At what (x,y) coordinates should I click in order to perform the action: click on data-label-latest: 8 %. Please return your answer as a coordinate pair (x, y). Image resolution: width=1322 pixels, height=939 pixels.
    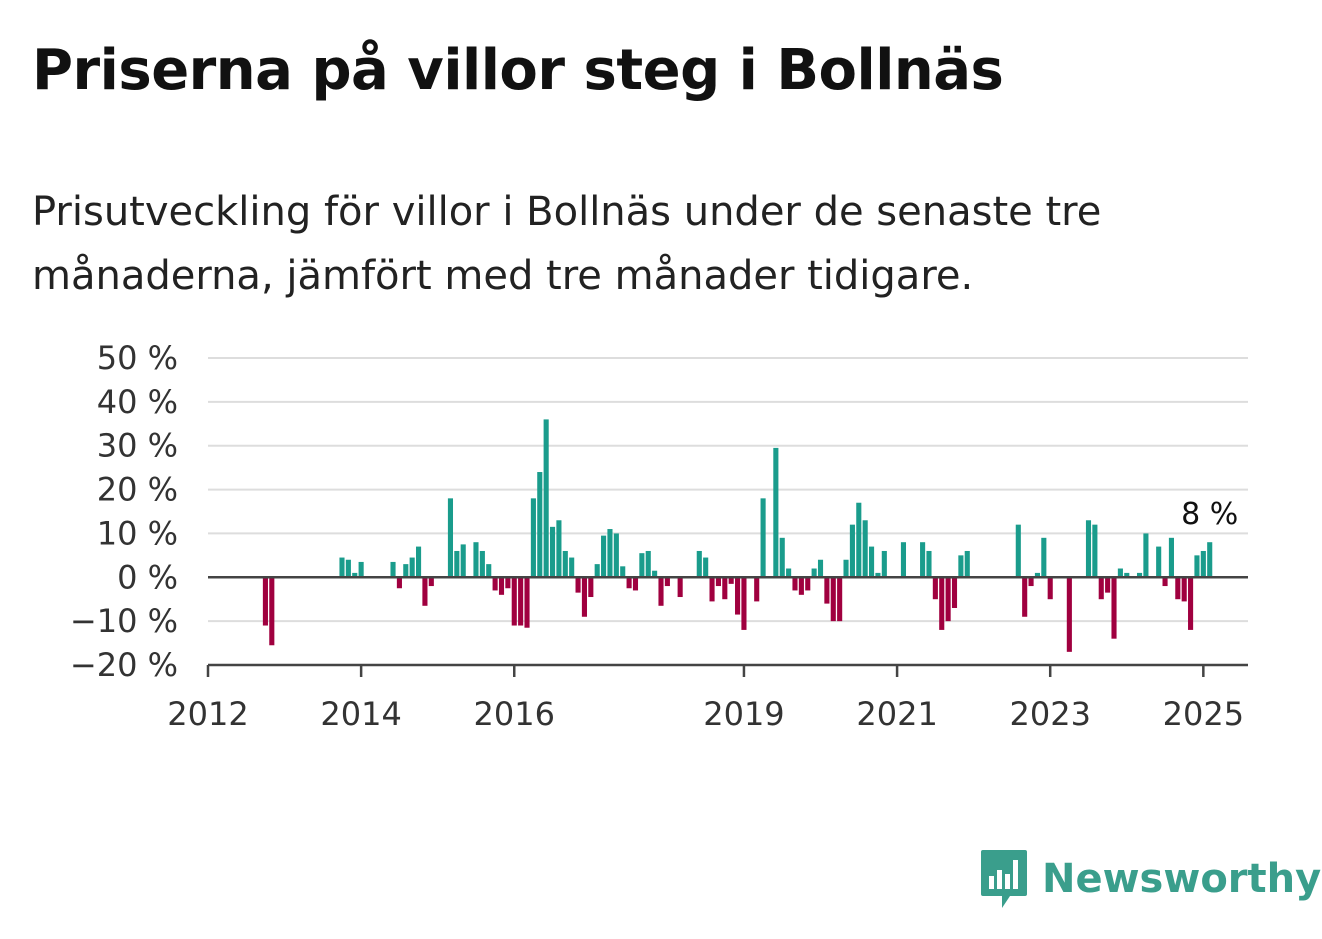
    Looking at the image, I should click on (1209, 514).